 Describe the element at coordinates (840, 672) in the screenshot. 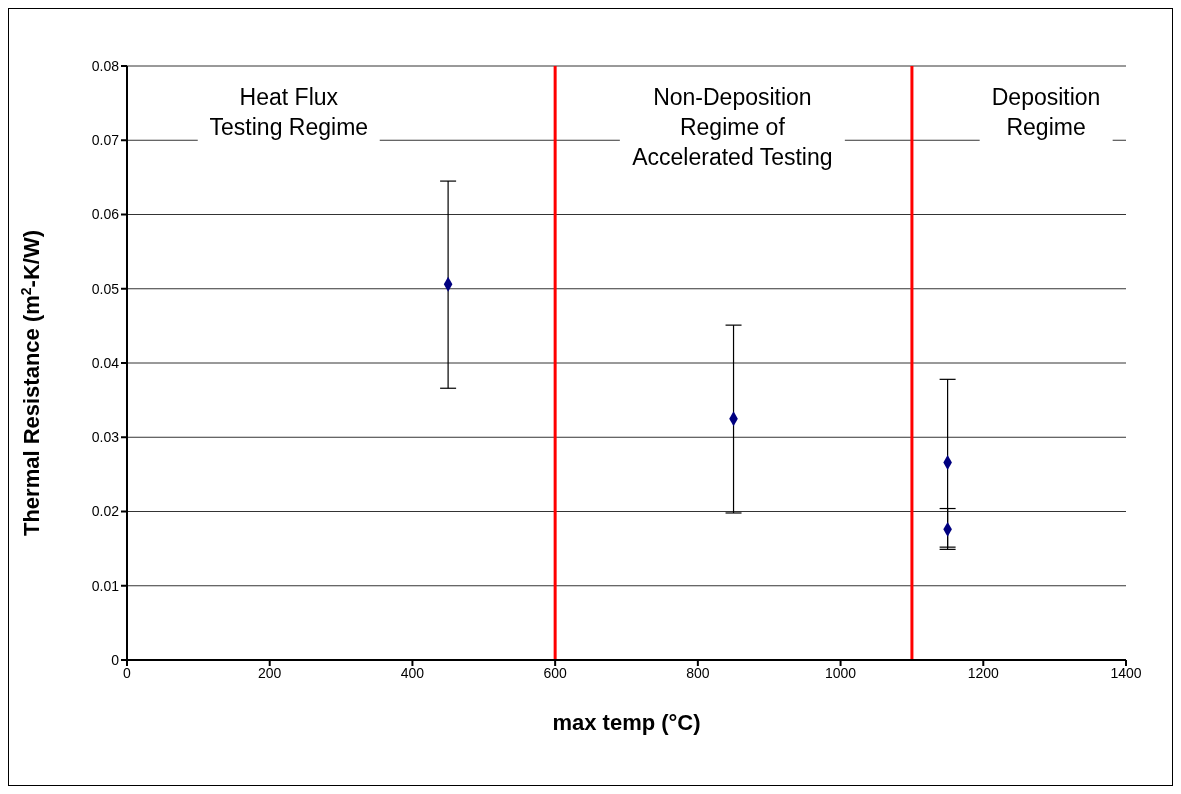

I see `x-tick-label: 1000` at that location.